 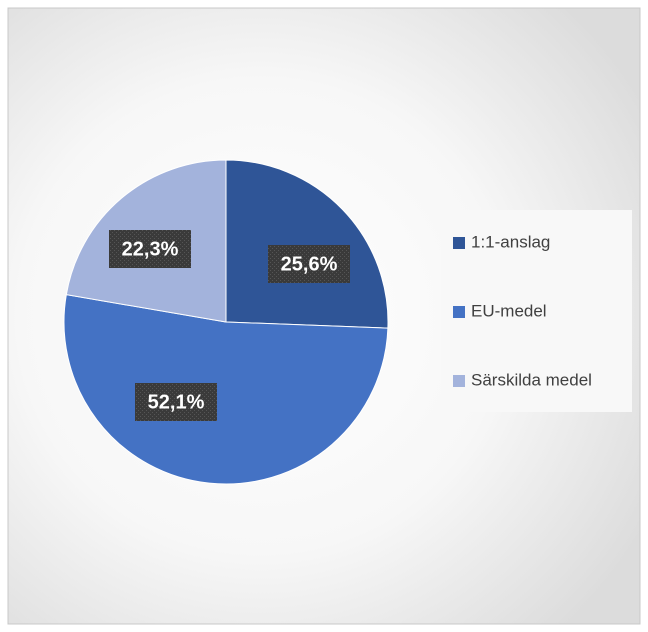 I want to click on legend-label: 1:1-anslag, so click(x=510, y=241).